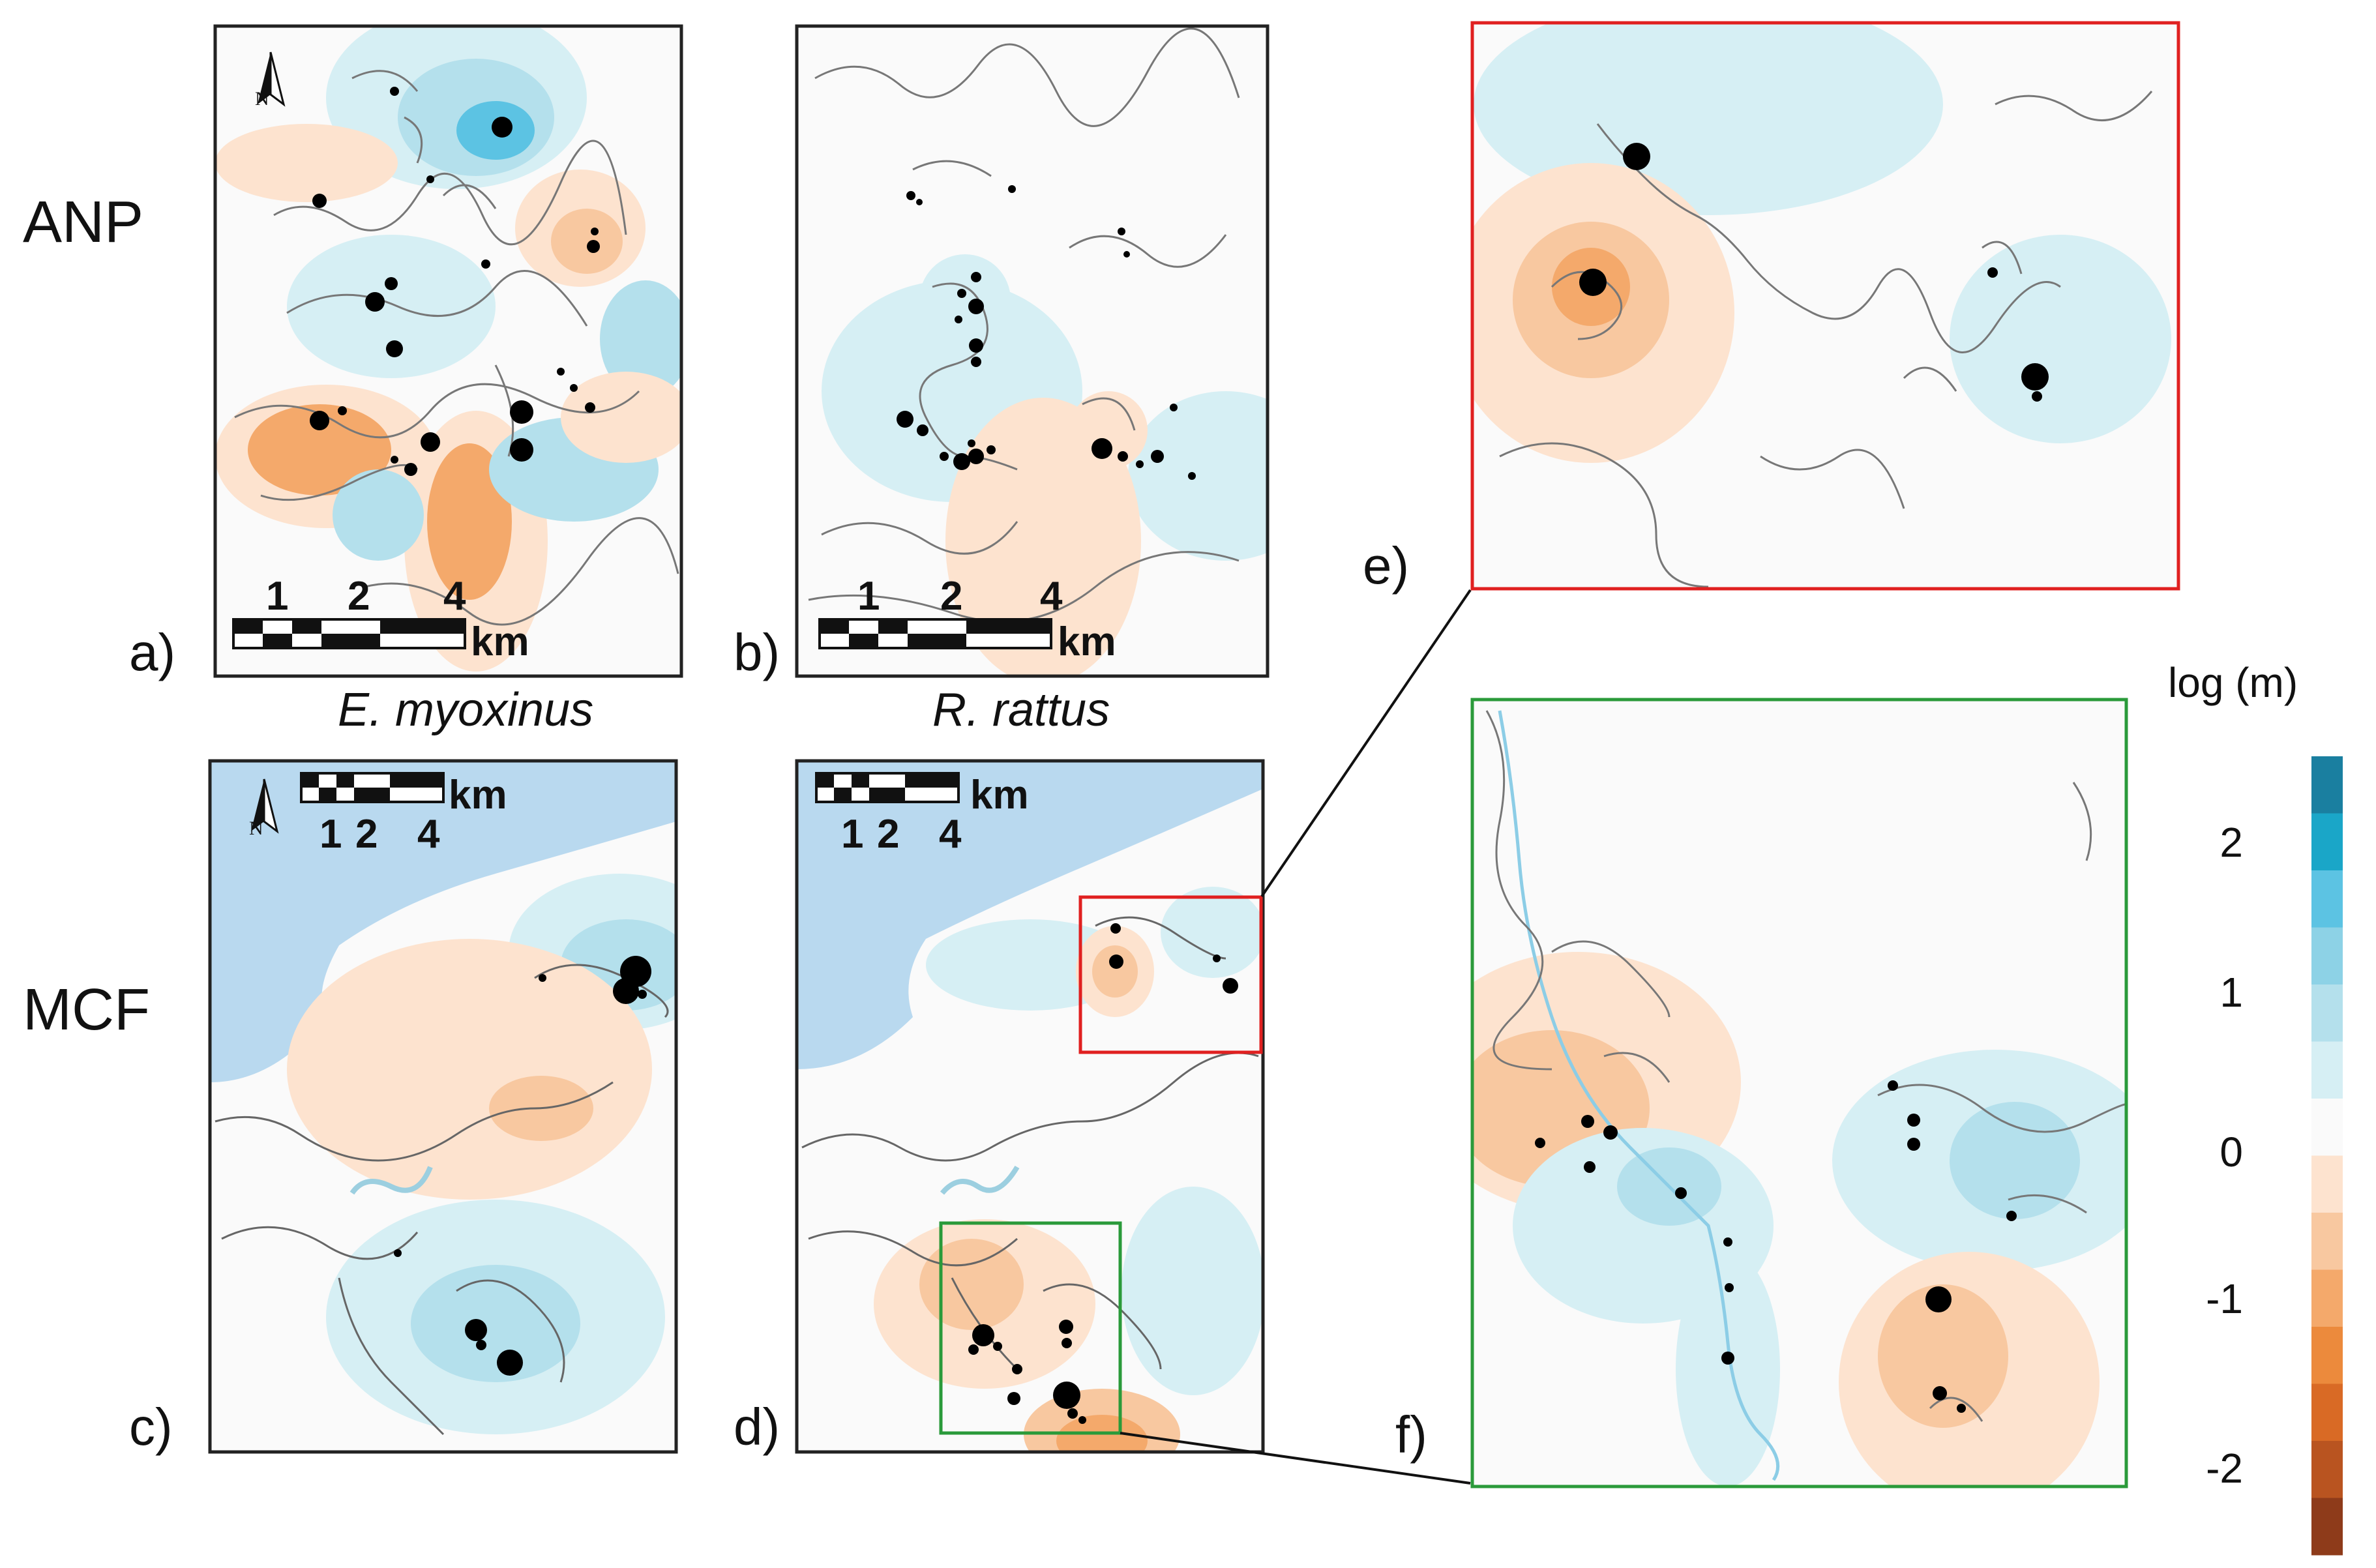  Describe the element at coordinates (83, 222) in the screenshot. I see `row-label-anp: ANP` at that location.